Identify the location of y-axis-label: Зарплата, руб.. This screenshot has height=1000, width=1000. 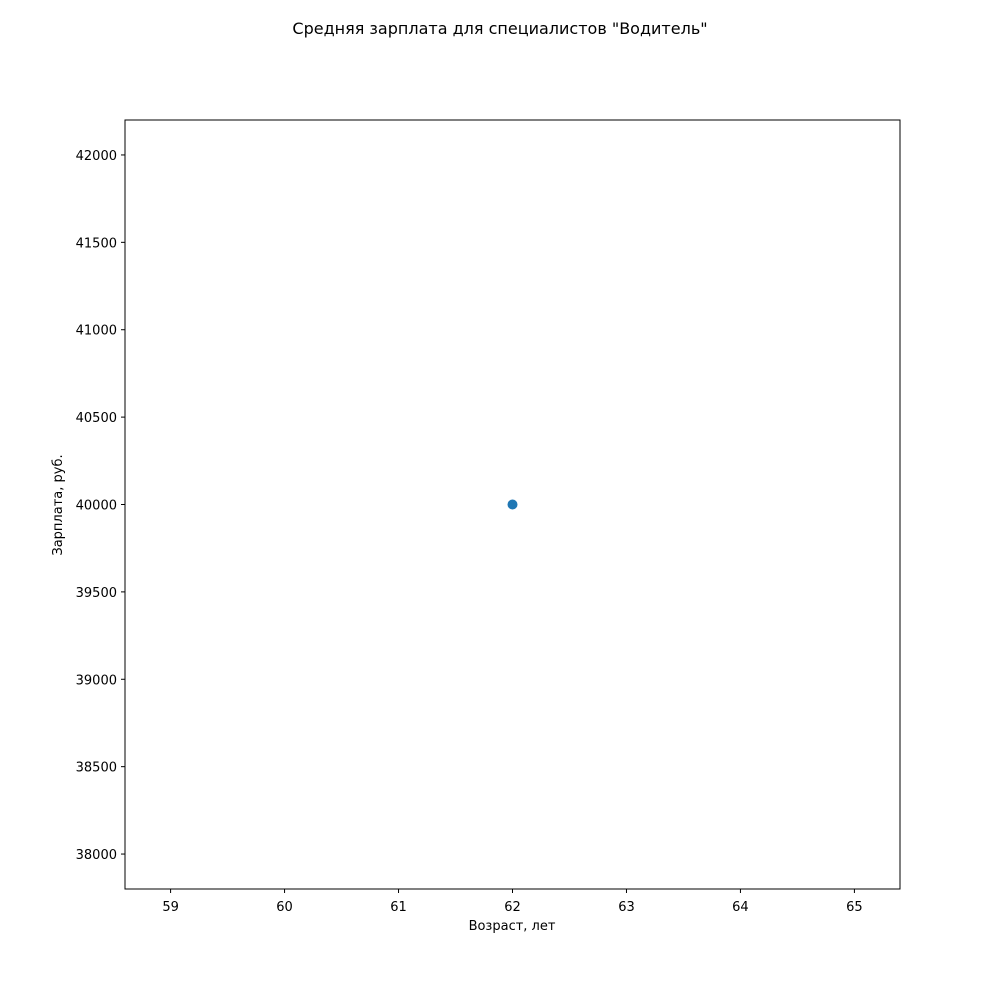
(58, 504).